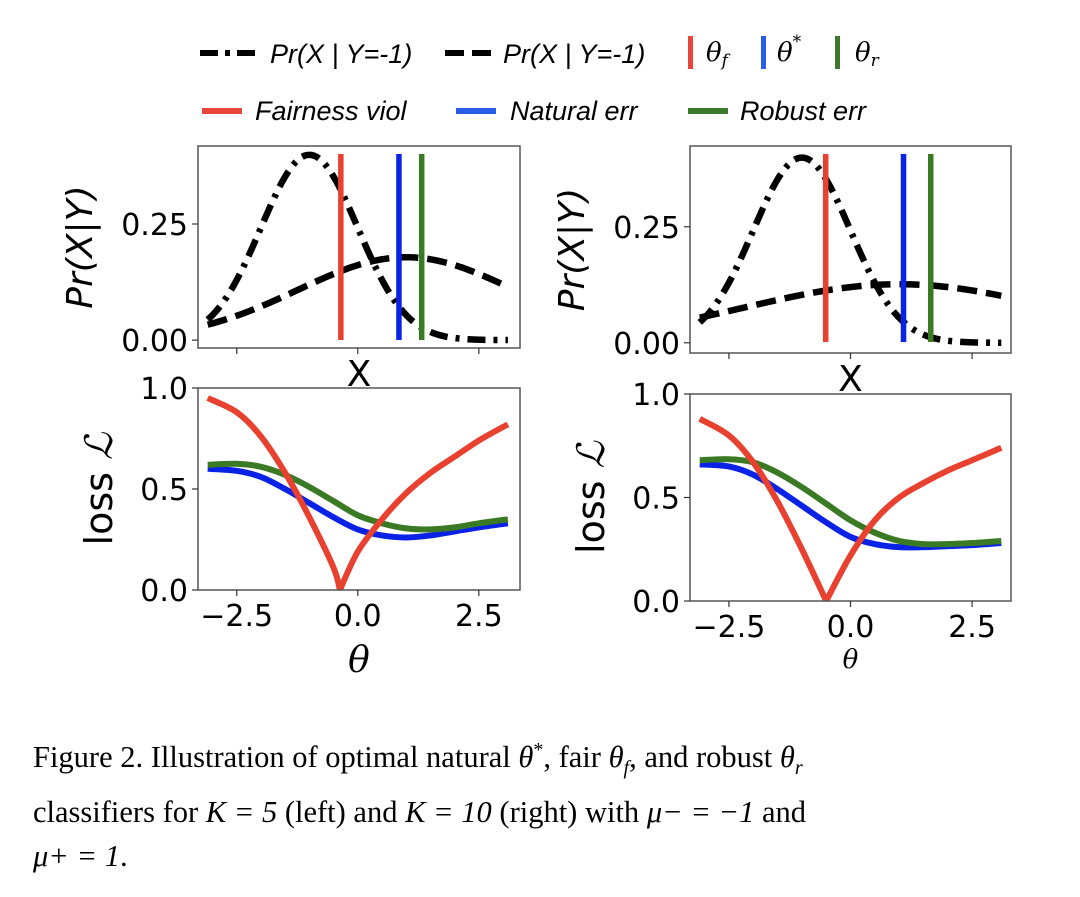  I want to click on caption-text: classifiers for, so click(119, 812).